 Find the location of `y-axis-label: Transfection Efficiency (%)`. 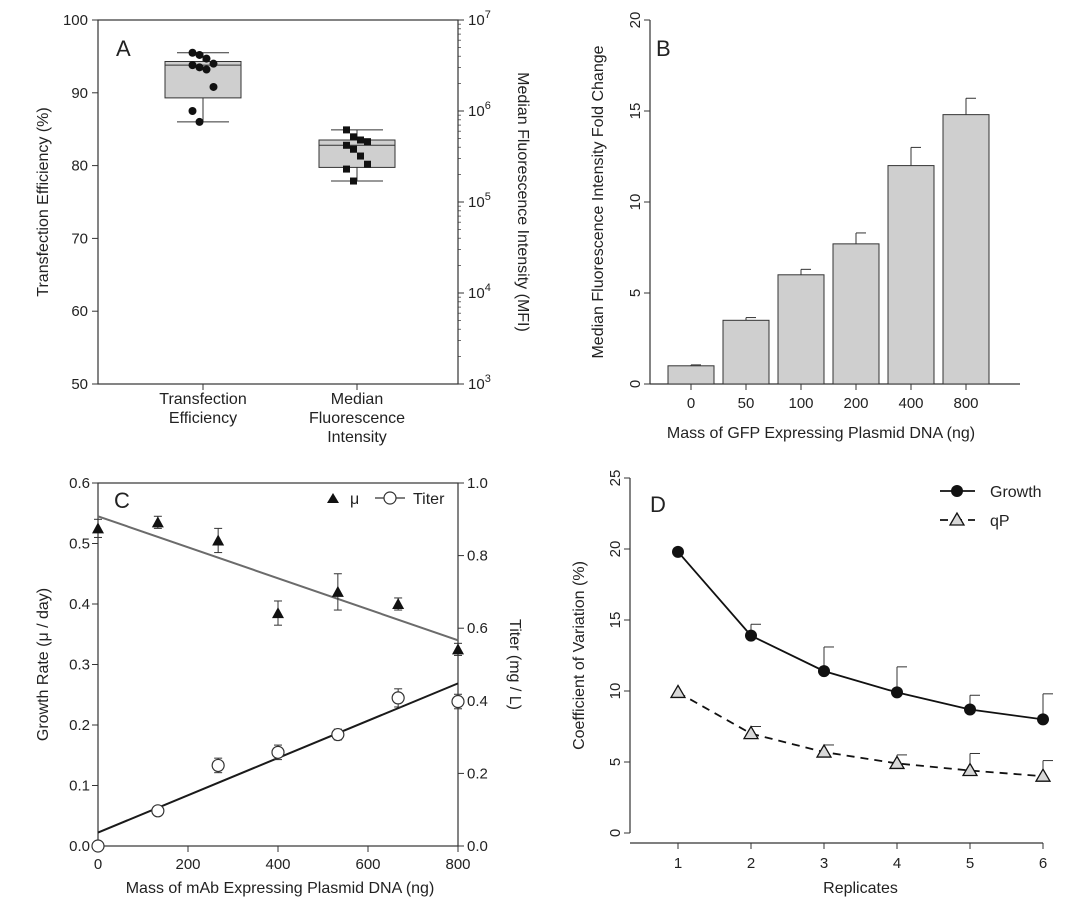

y-axis-label: Transfection Efficiency (%) is located at coordinates (43, 201).